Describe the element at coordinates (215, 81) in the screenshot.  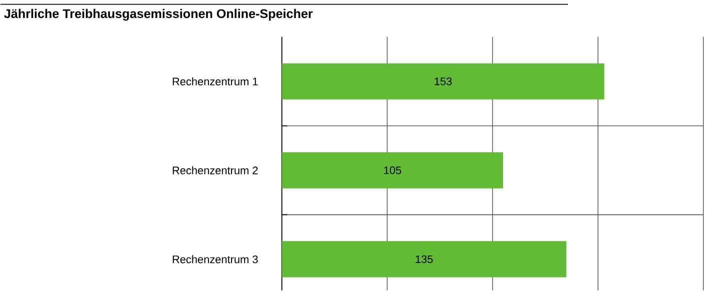
I see `y-tick-label: Rechenzentrum 1` at that location.